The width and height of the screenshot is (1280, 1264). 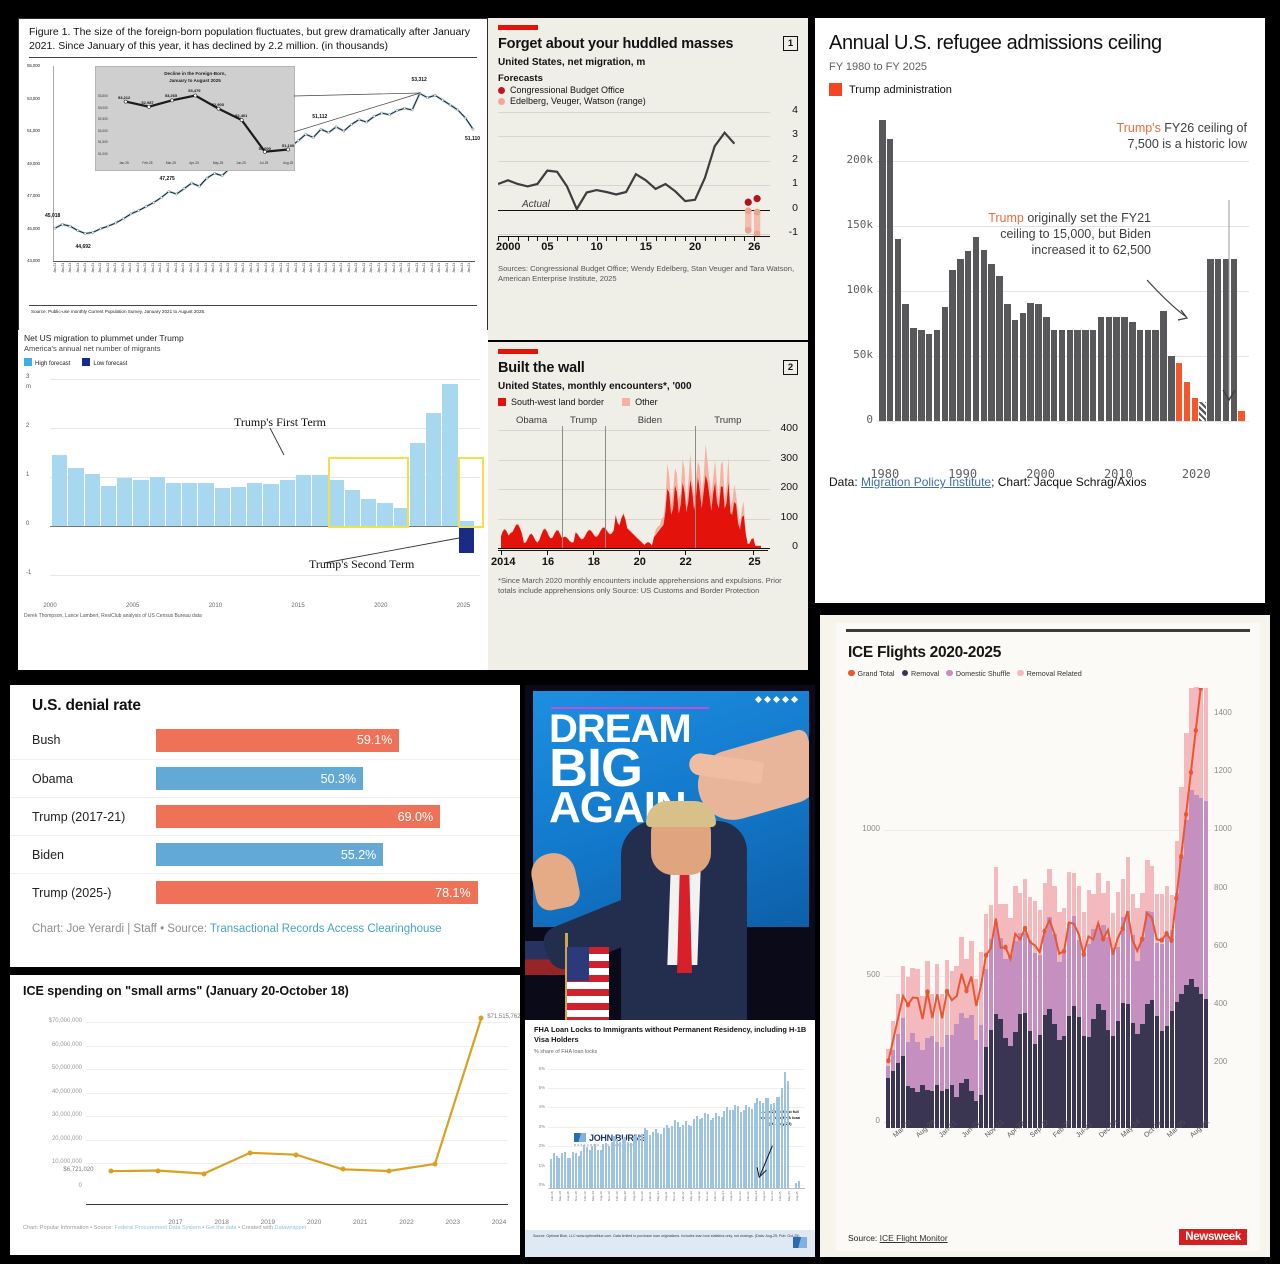 What do you see at coordinates (360, 1222) in the screenshot?
I see `icespend-x-tick: 2021` at bounding box center [360, 1222].